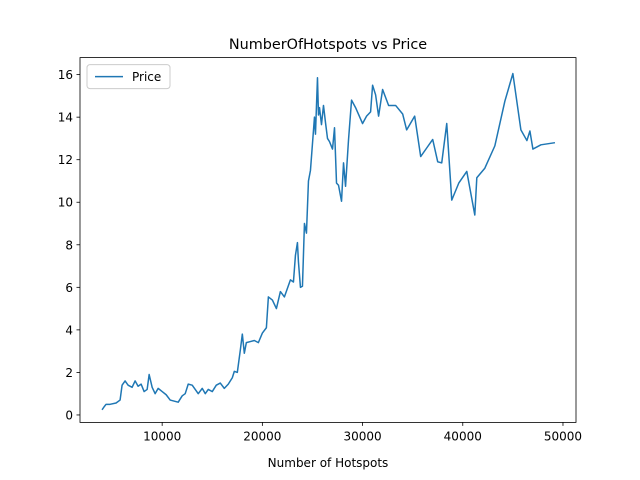  What do you see at coordinates (362, 436) in the screenshot?
I see `x-tick-label: 30000` at bounding box center [362, 436].